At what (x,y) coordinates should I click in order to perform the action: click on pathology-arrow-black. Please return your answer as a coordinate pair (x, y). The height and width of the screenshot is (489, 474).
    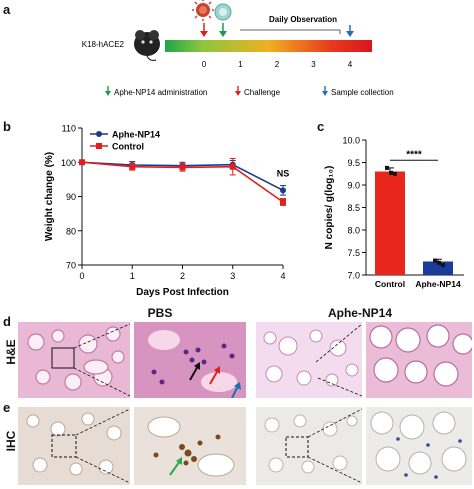
    Looking at the image, I should click on (194, 371).